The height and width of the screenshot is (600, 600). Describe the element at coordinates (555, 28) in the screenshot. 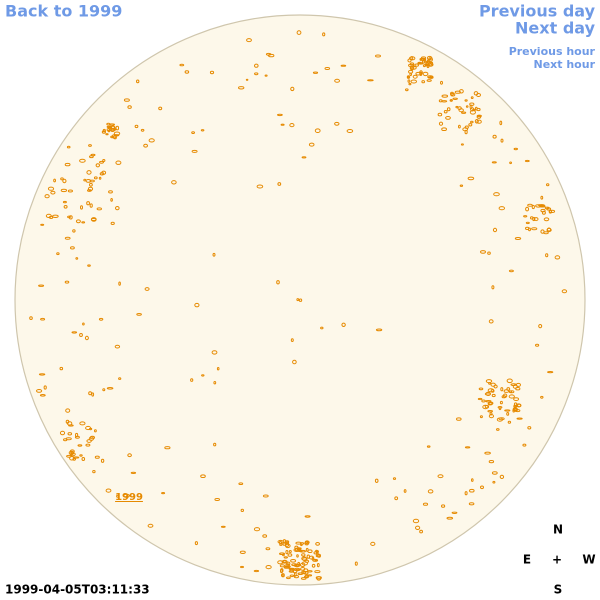

I see `next-day-link: Next day` at that location.